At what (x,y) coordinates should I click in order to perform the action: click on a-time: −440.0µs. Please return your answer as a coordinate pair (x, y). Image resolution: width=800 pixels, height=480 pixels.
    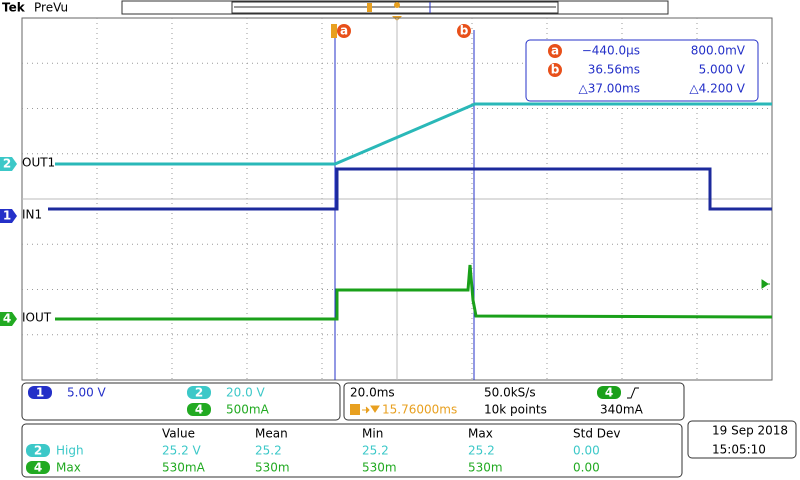
    Looking at the image, I should click on (611, 51).